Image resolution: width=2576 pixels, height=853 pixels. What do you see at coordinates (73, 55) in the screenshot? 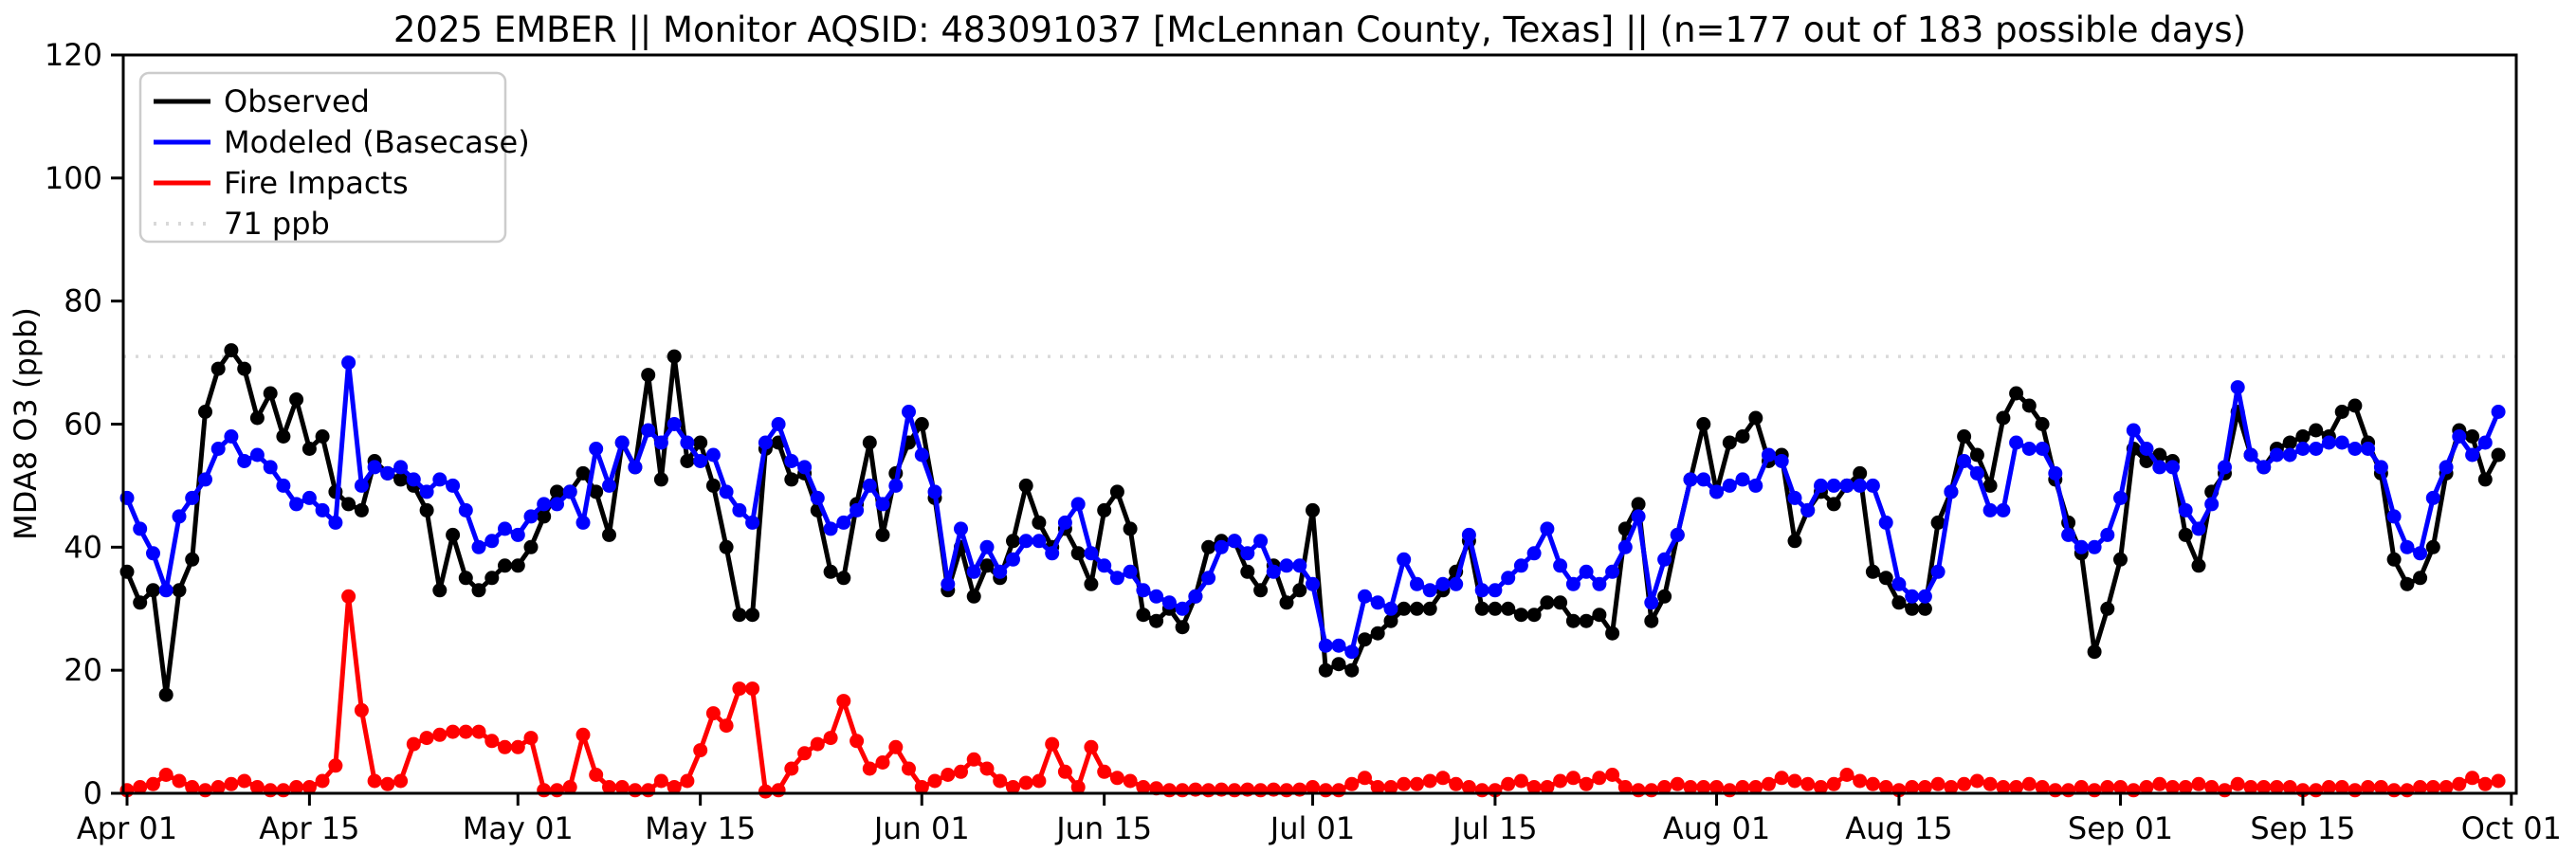
I see `y-tick-label: 120` at bounding box center [73, 55].